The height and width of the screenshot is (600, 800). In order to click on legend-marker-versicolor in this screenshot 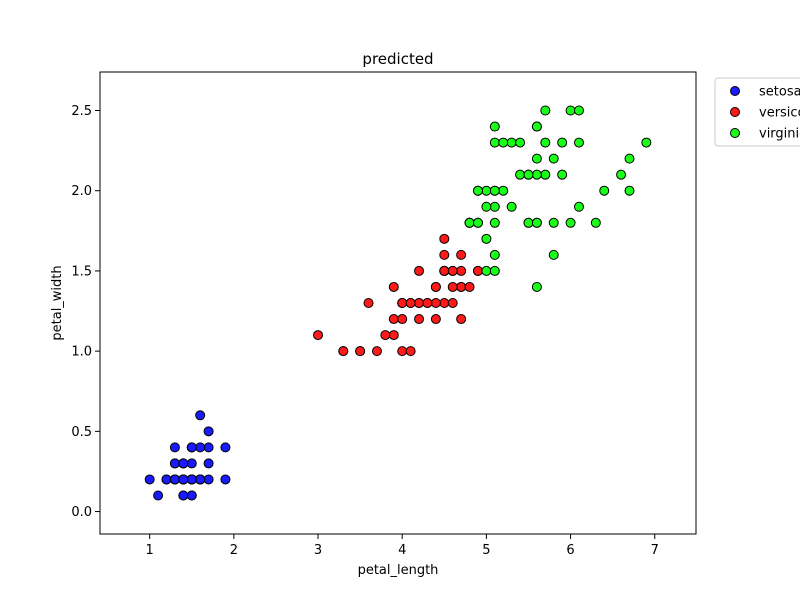, I will do `click(735, 112)`.